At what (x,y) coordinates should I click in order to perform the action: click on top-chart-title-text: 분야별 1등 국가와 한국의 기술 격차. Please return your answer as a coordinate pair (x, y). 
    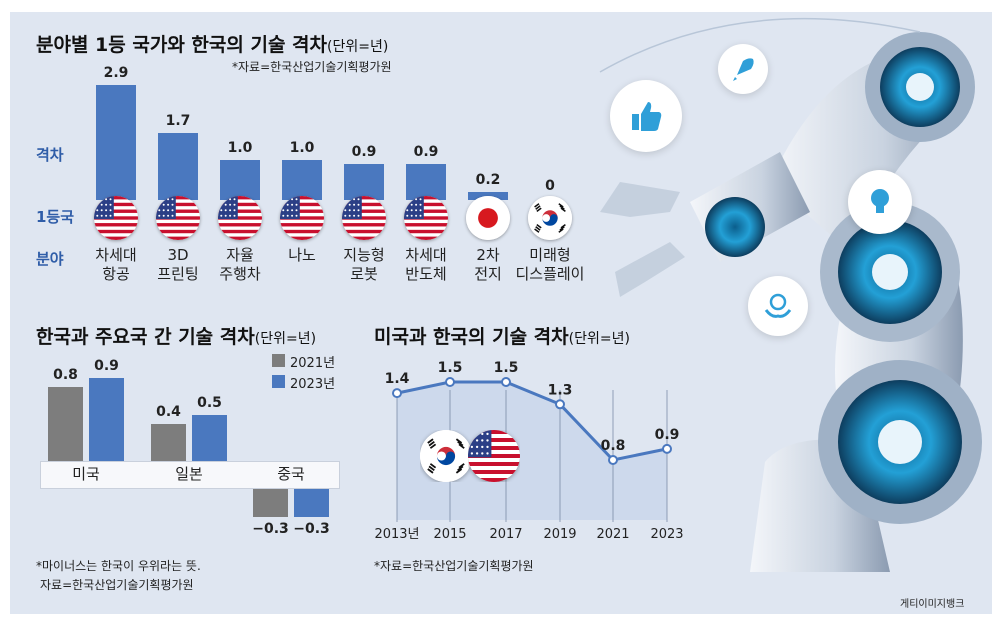
    Looking at the image, I should click on (182, 45).